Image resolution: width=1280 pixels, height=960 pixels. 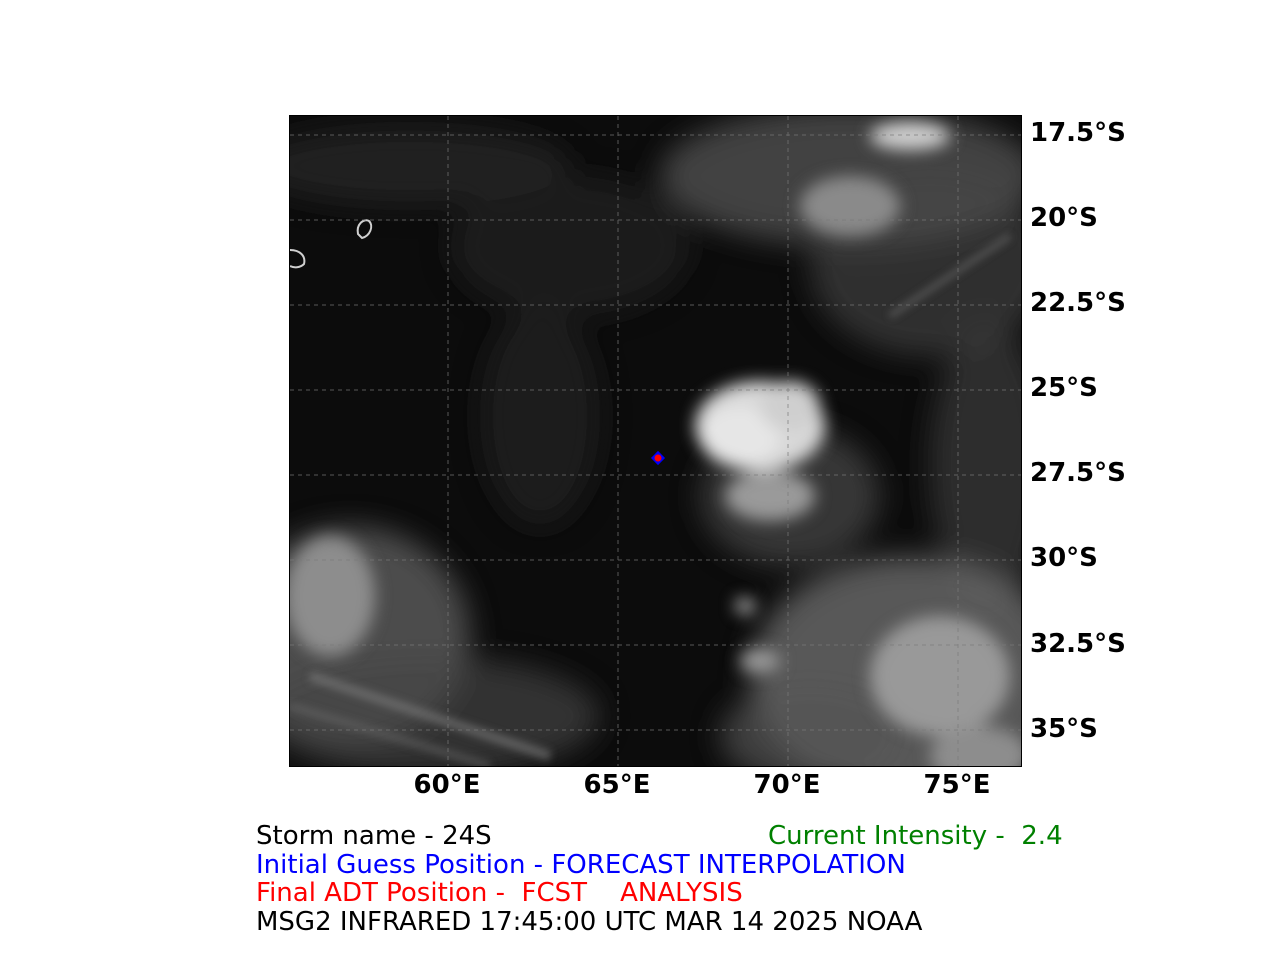 What do you see at coordinates (499, 893) in the screenshot?
I see `final-adt-position-text: Final ADT Position - FCST ANALYSIS` at bounding box center [499, 893].